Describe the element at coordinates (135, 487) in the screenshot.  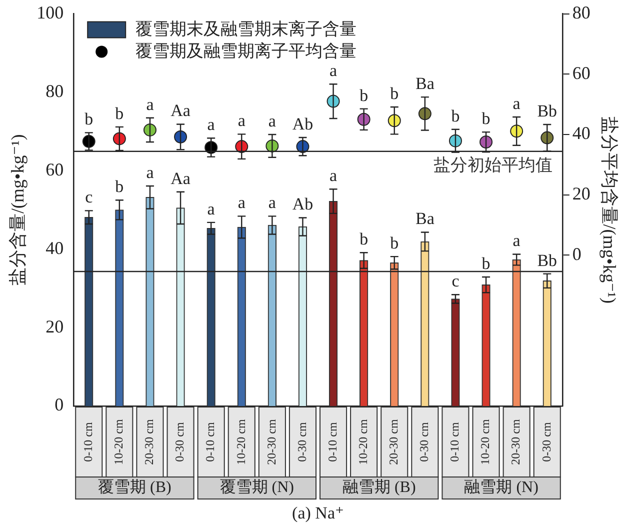
I see `text: 覆雪期 (B)` at that location.